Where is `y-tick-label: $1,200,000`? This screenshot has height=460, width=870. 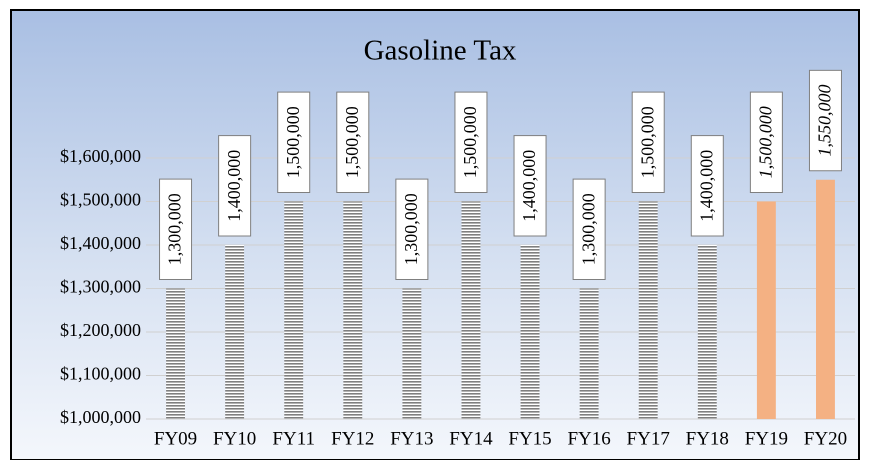 y-tick-label: $1,200,000 is located at coordinates (100, 330).